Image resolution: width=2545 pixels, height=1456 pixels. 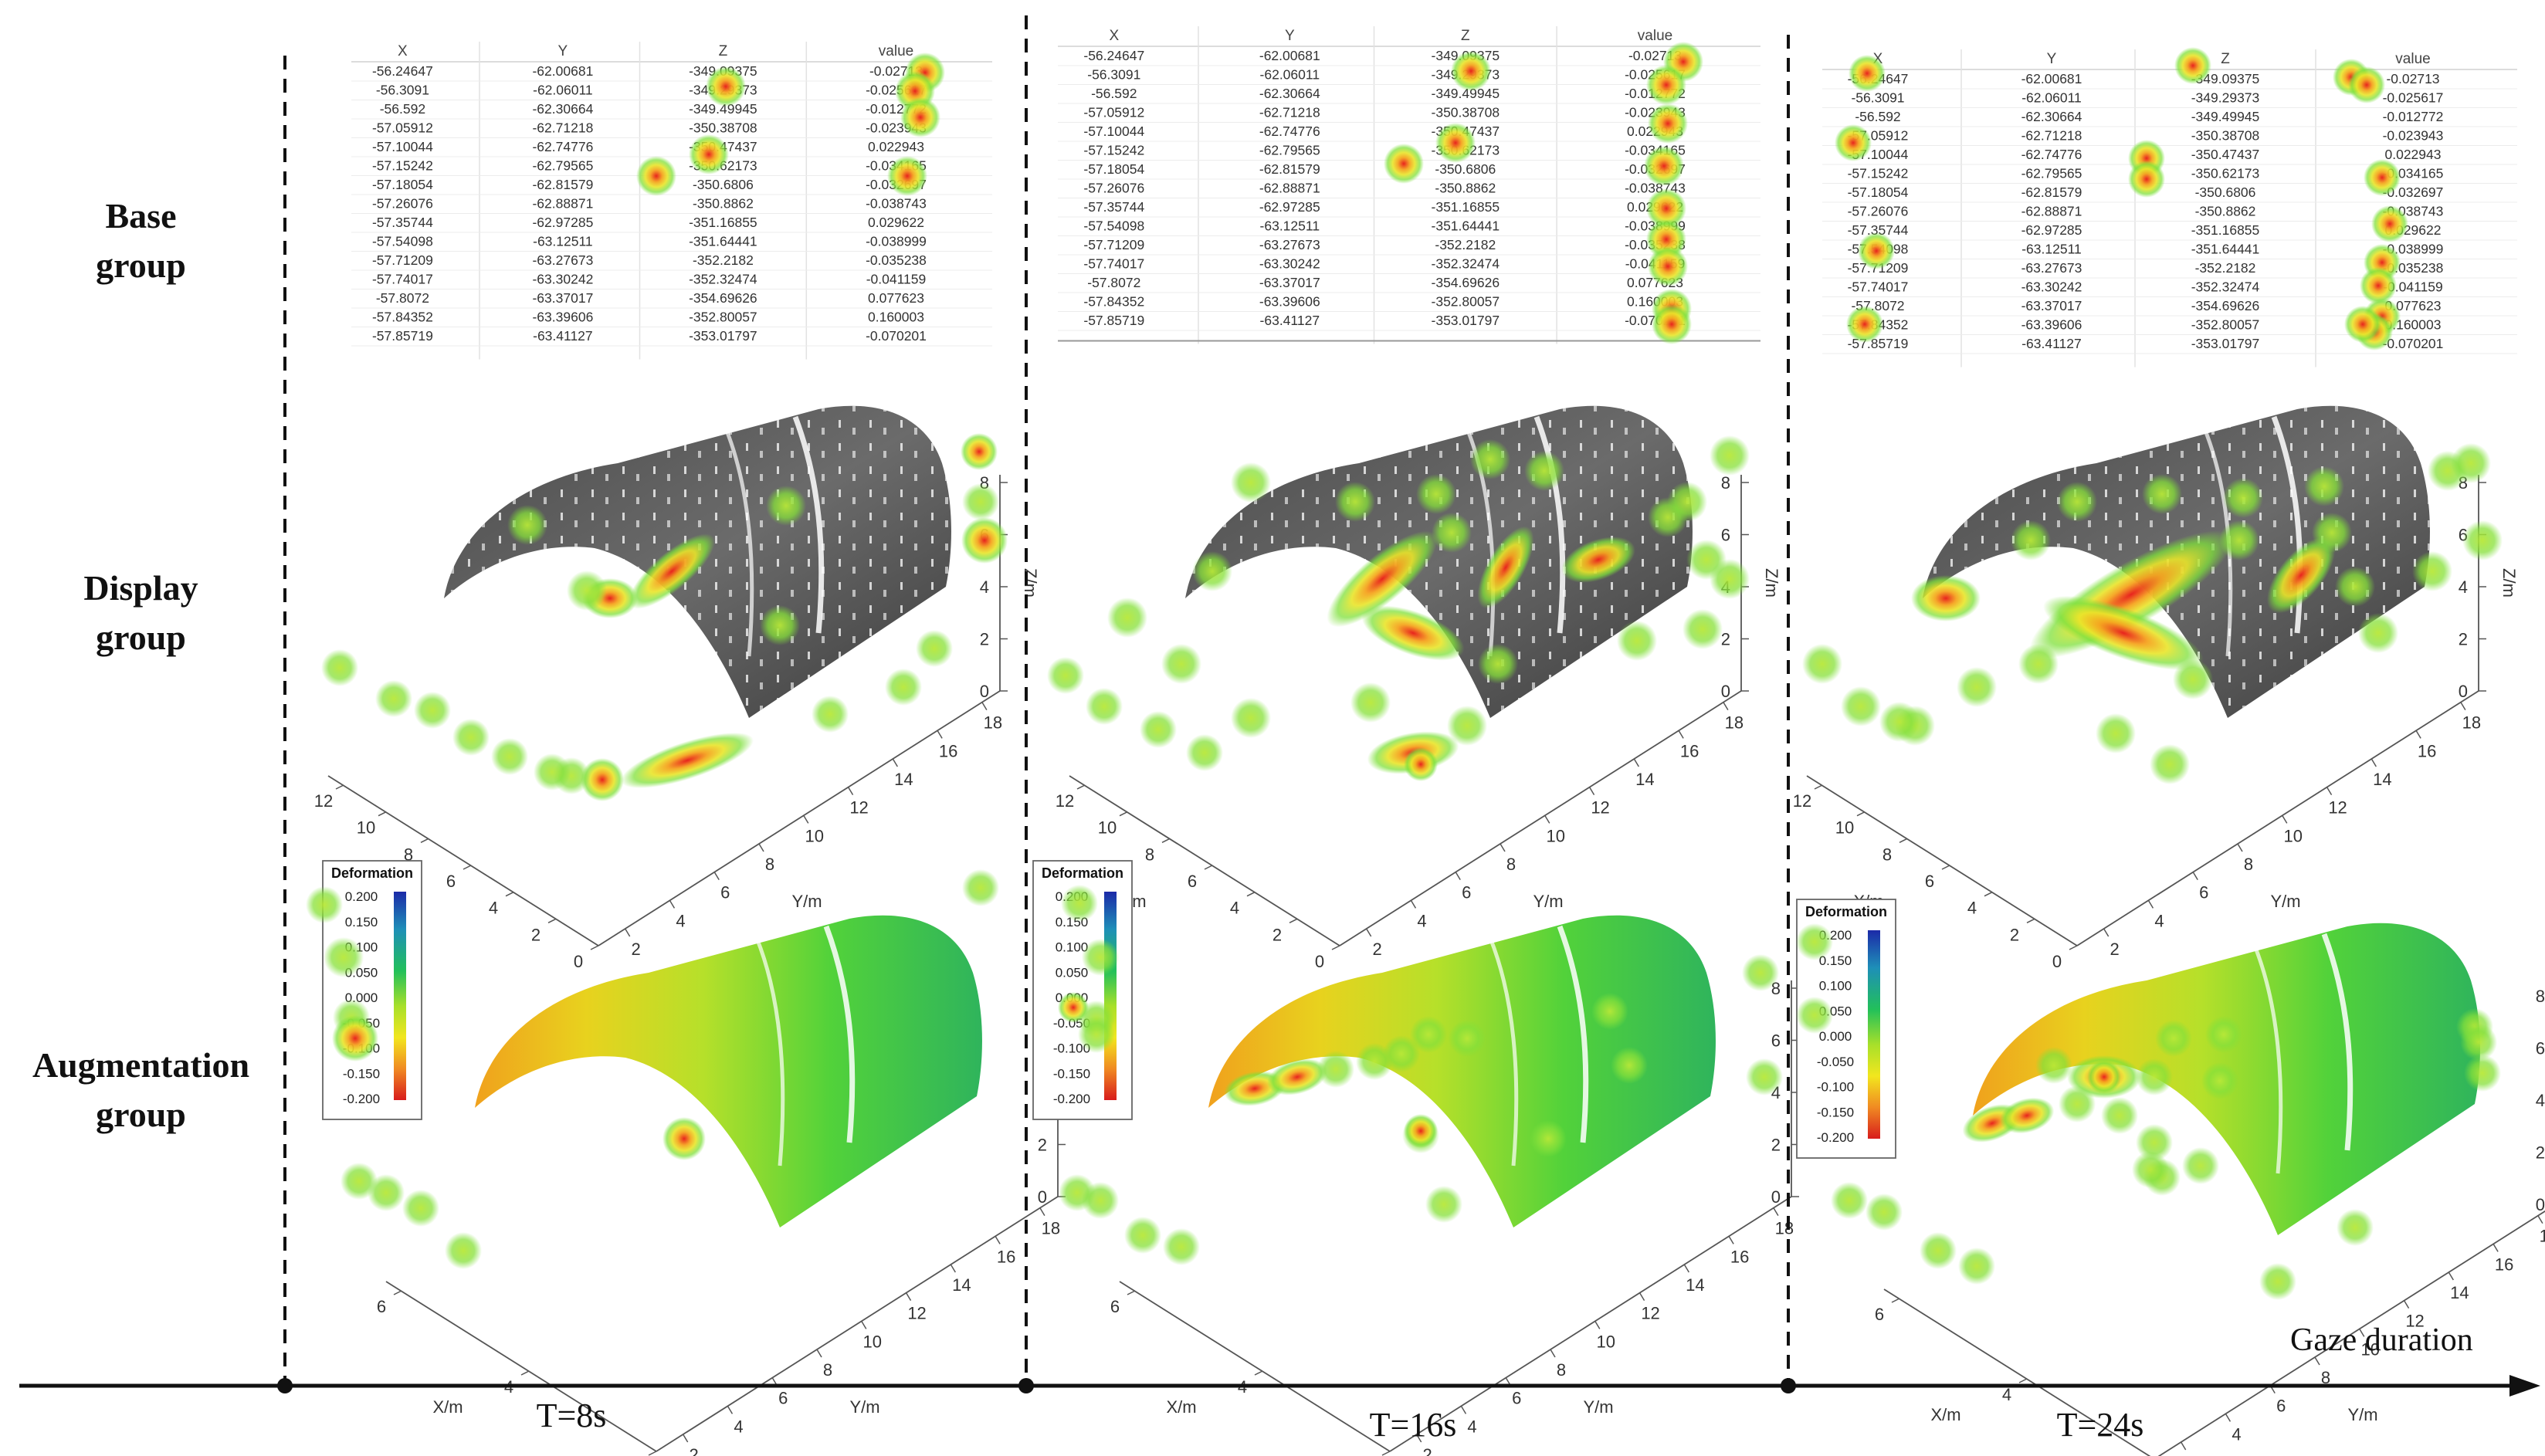 I want to click on time-label-16s: T=16s, so click(x=1413, y=1425).